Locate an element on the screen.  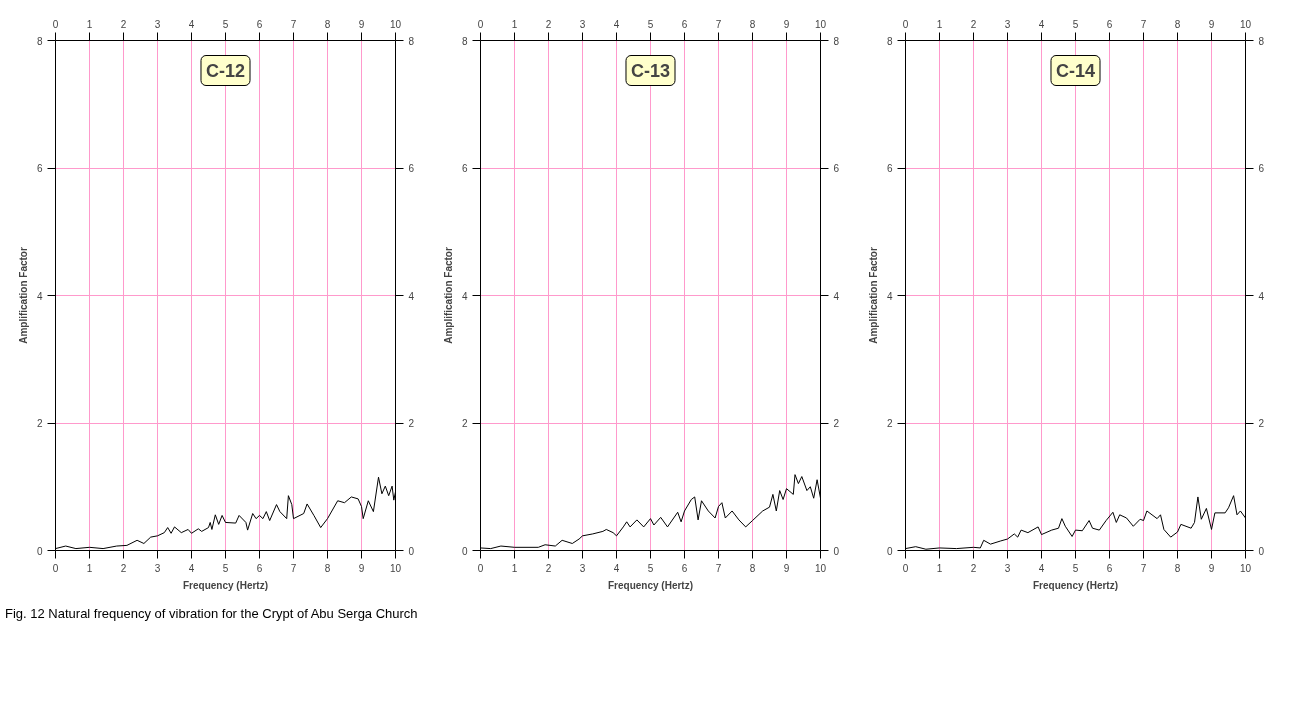
caption: Fig. 12 Natural frequency of vibration for the Crypt of Abu Serga Church is located at coordinates (211, 614).